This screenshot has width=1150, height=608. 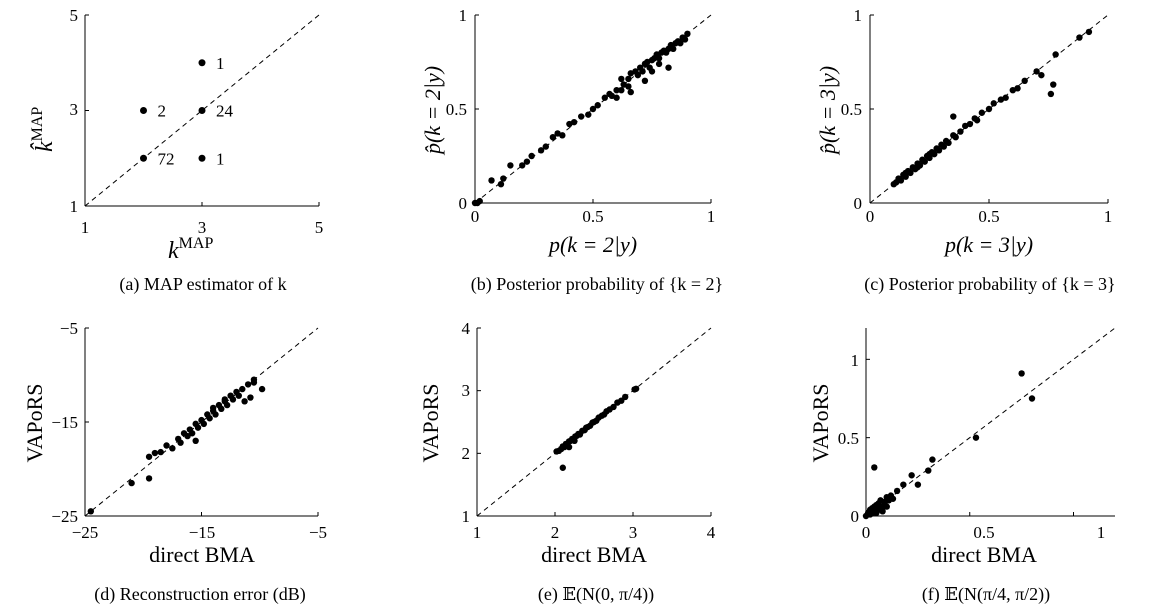 What do you see at coordinates (851, 109) in the screenshot?
I see `panel-c-y-tick: 0.5` at bounding box center [851, 109].